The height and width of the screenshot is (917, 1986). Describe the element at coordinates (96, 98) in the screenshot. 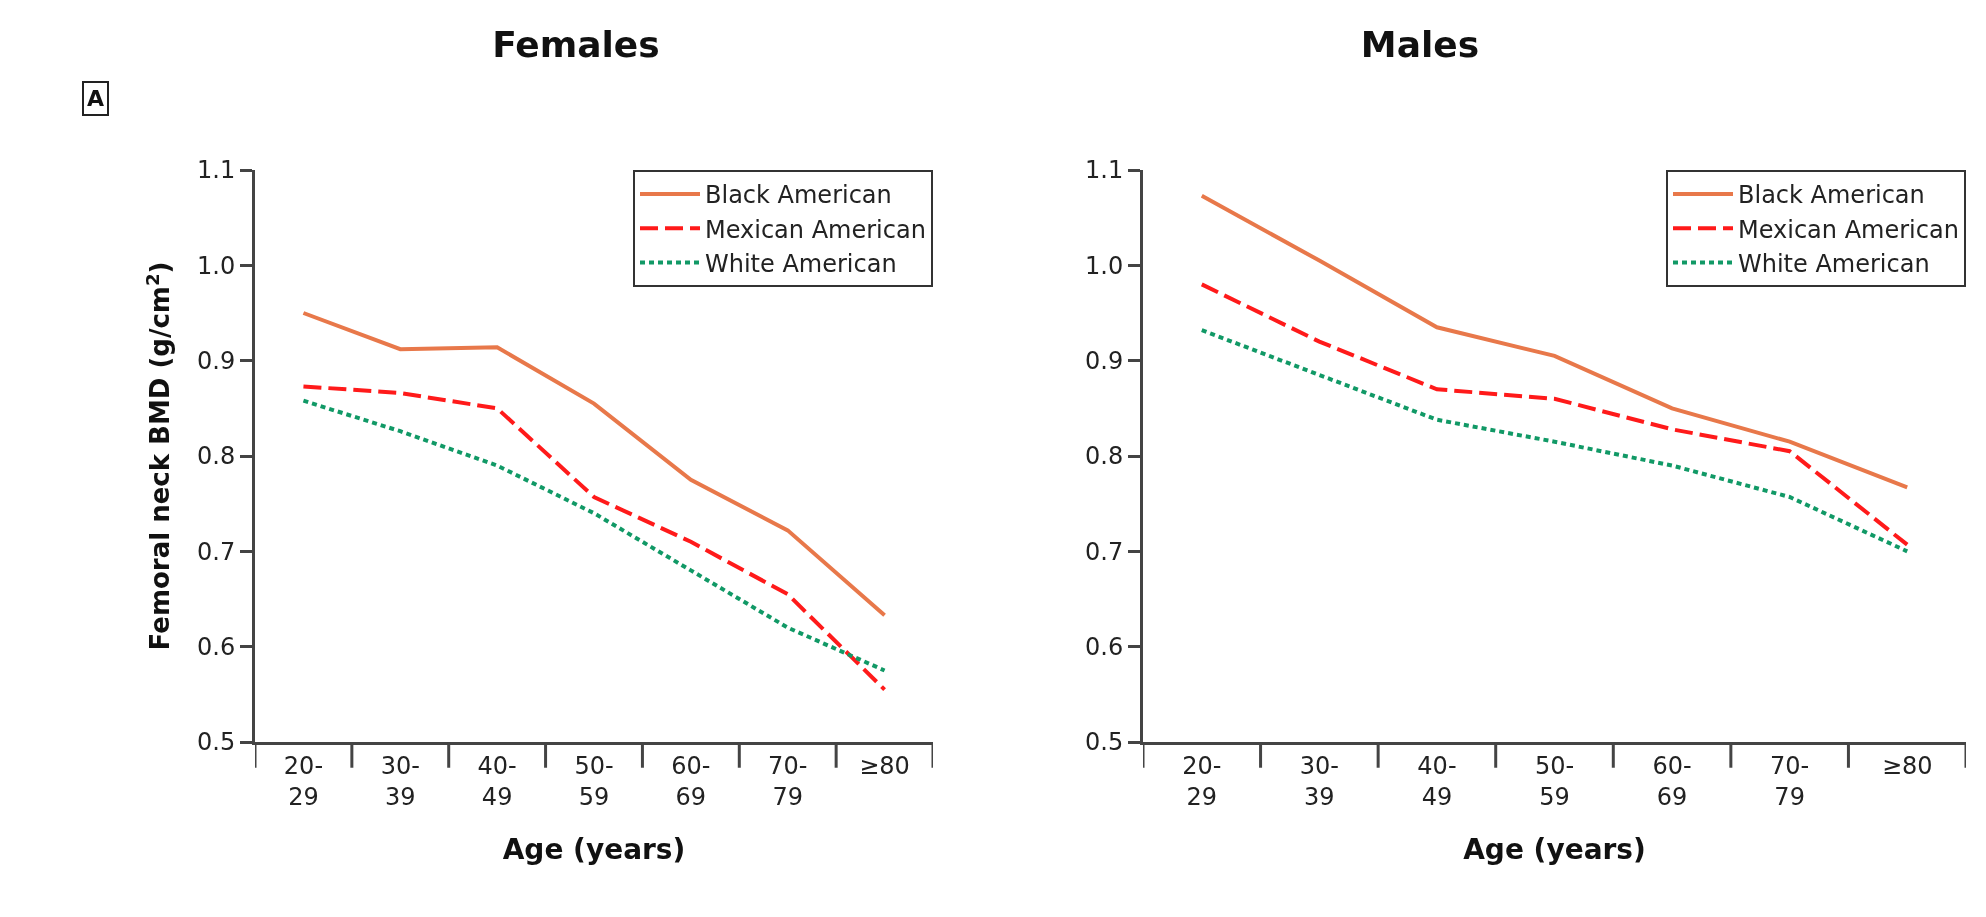

I see `text: A` at that location.